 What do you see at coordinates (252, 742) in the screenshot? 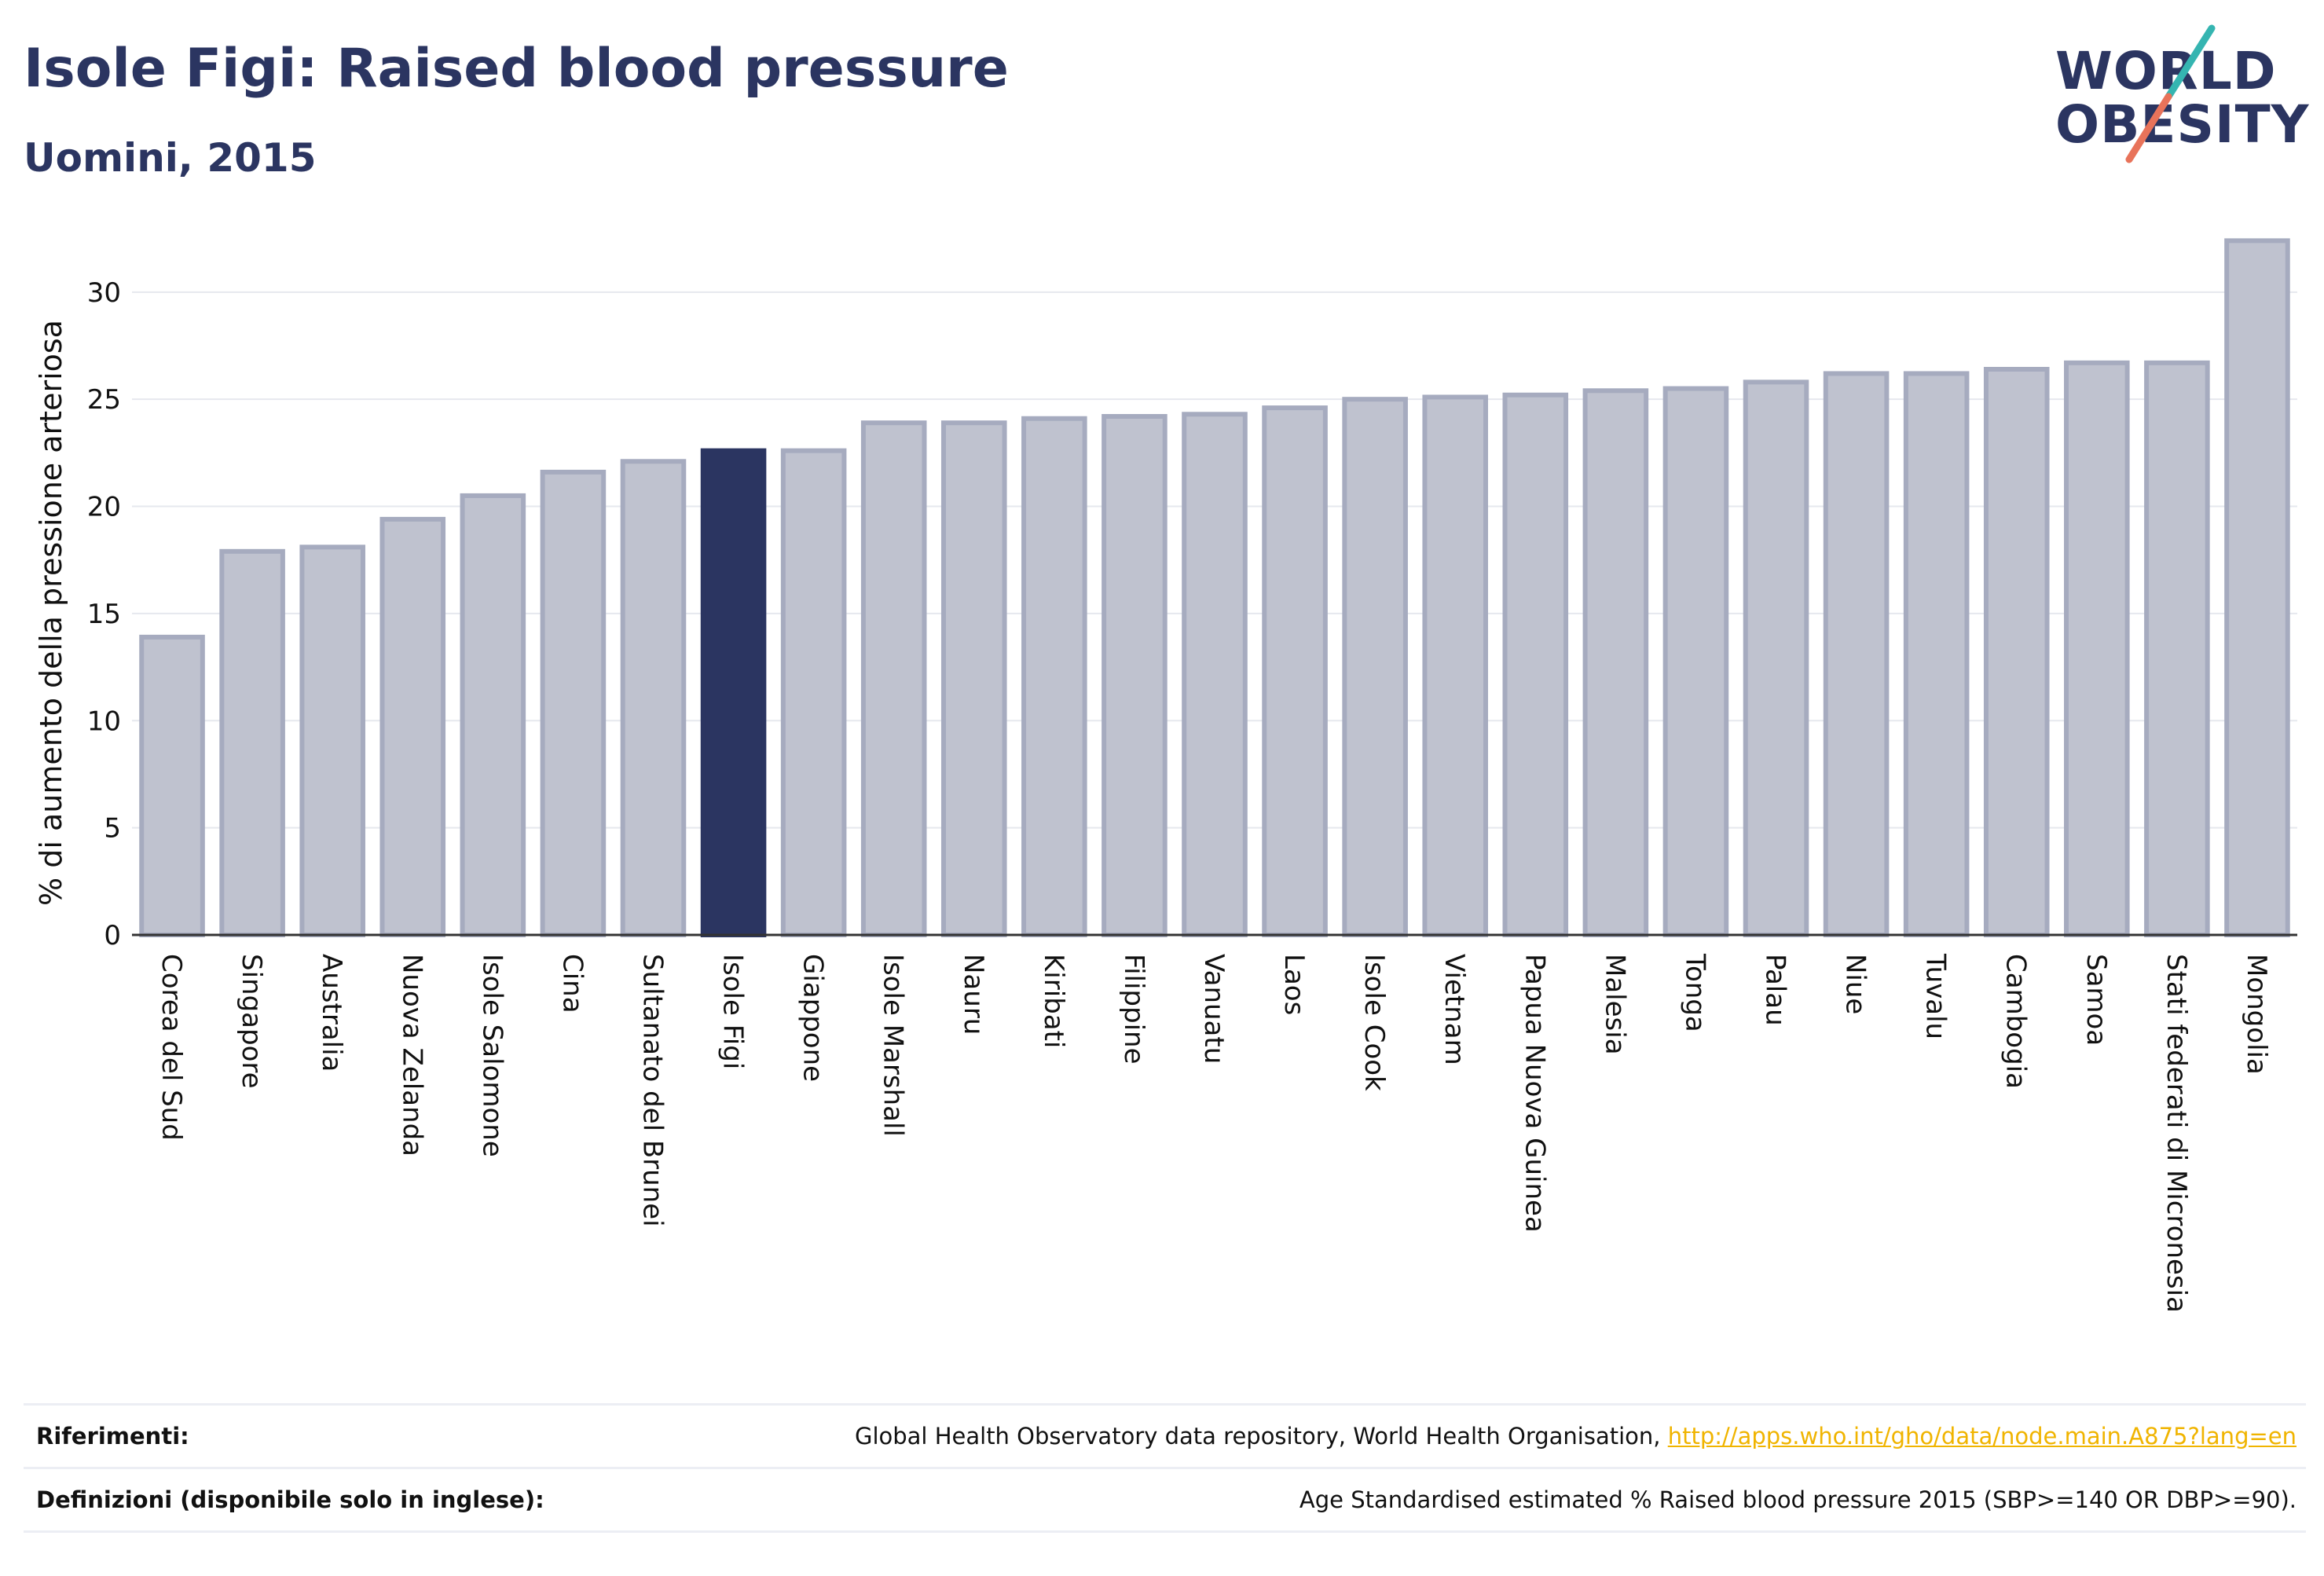
I see `bar-singapore` at bounding box center [252, 742].